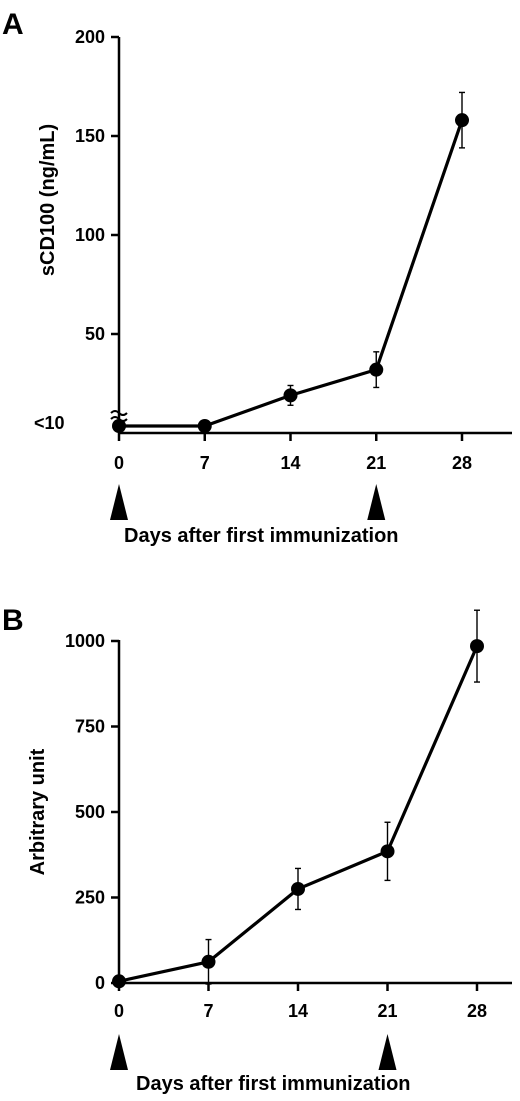  I want to click on panel-b-x-axis-title: Days after first immunization, so click(273, 1084).